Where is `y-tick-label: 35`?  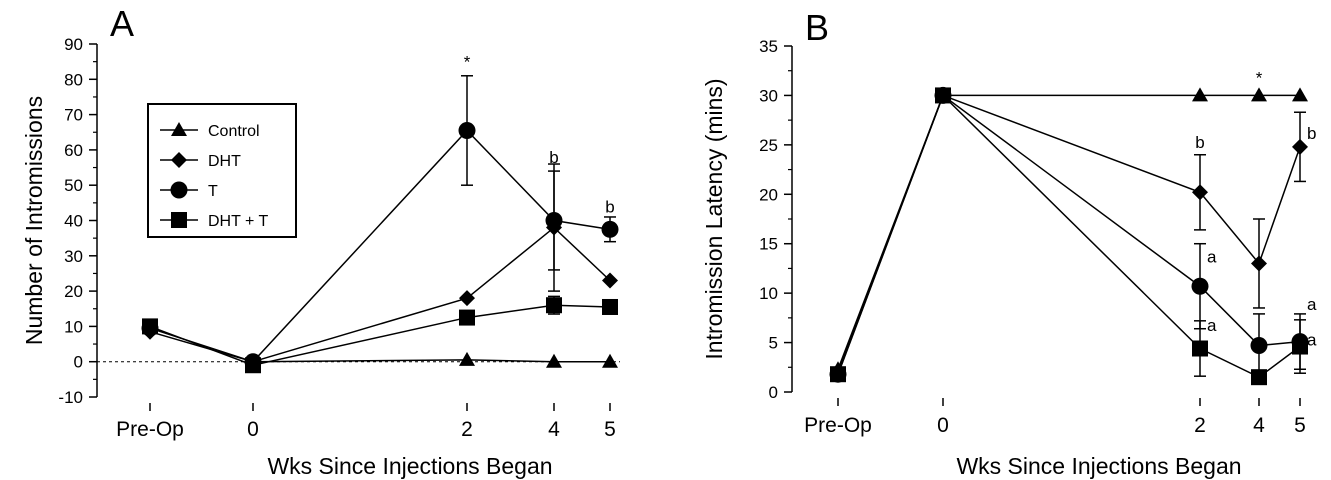 y-tick-label: 35 is located at coordinates (768, 46).